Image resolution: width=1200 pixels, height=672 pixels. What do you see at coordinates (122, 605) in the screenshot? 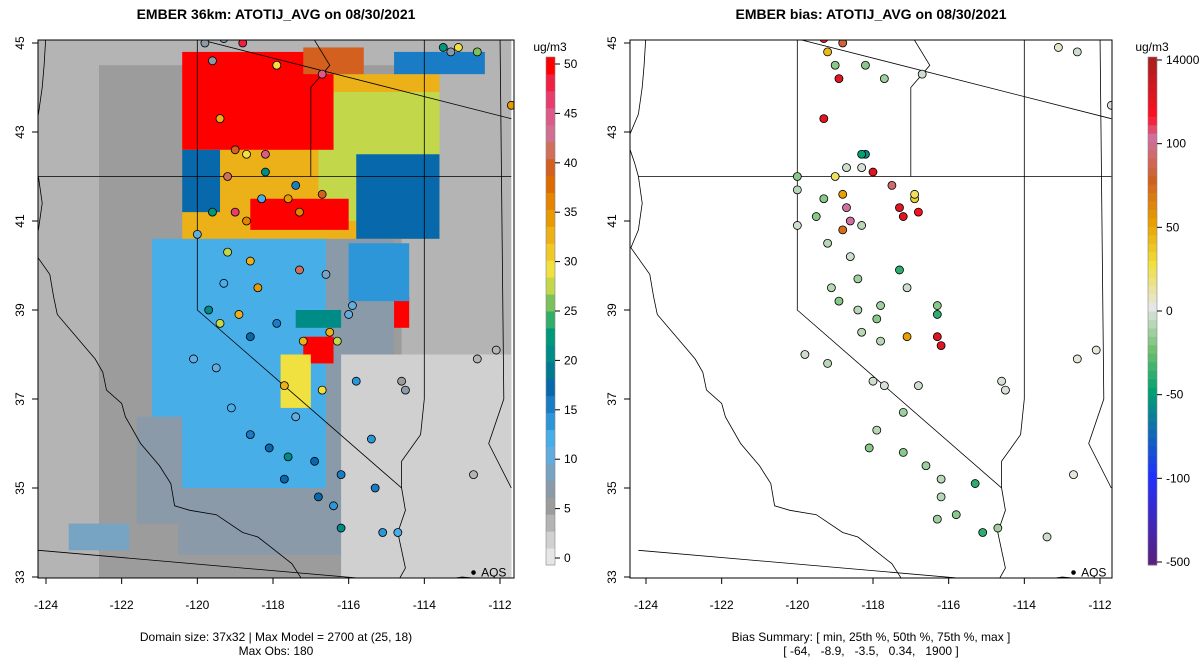
I see `x-tick-label: -122` at bounding box center [122, 605].